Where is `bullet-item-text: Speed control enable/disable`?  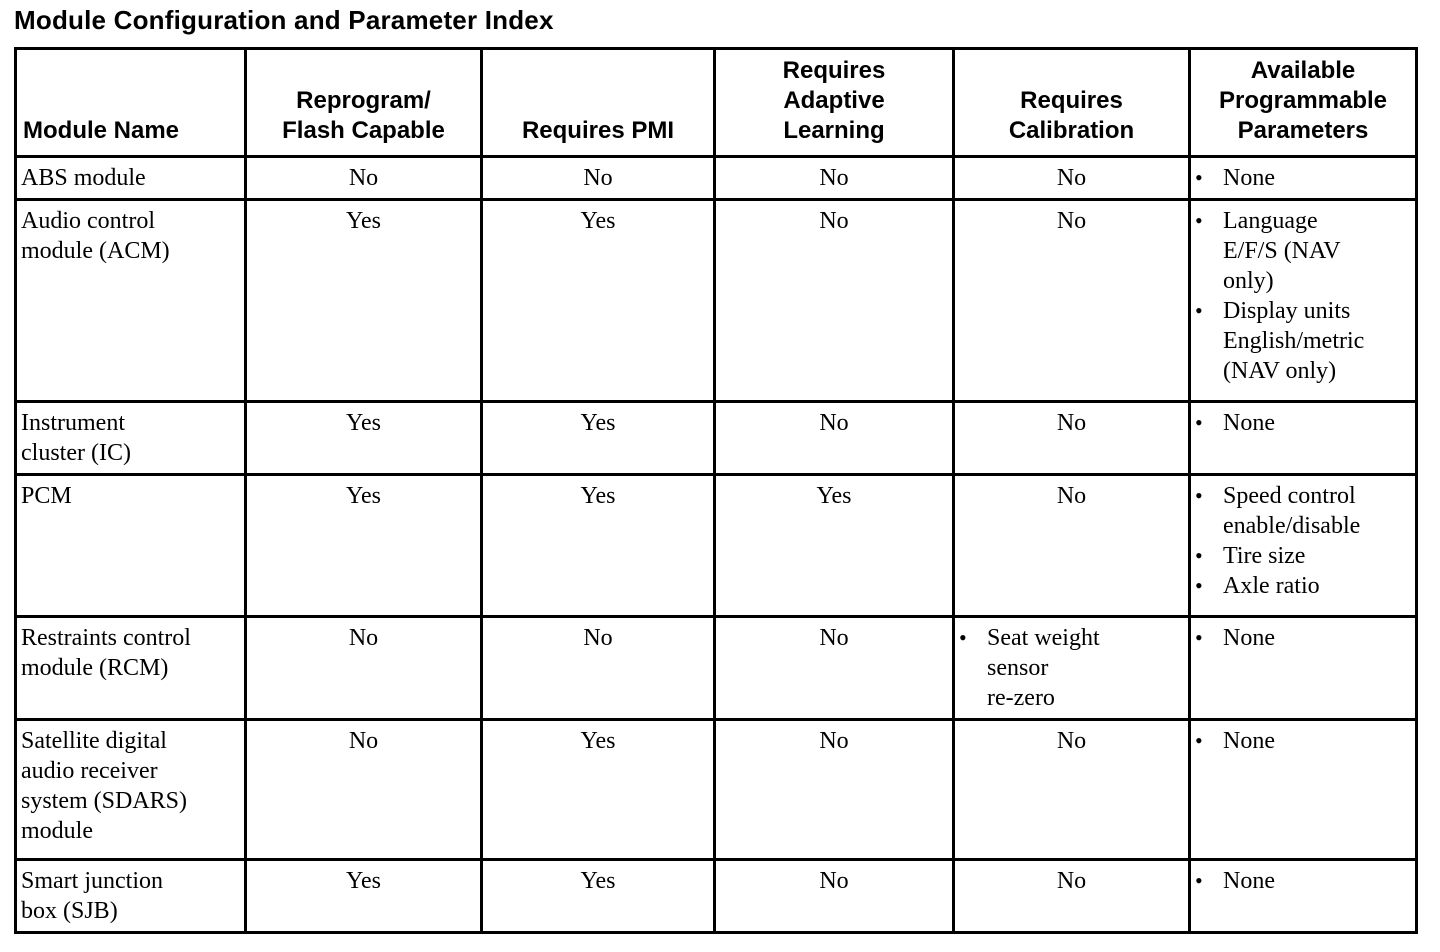
bullet-item-text: Speed control enable/disable is located at coordinates (1292, 511).